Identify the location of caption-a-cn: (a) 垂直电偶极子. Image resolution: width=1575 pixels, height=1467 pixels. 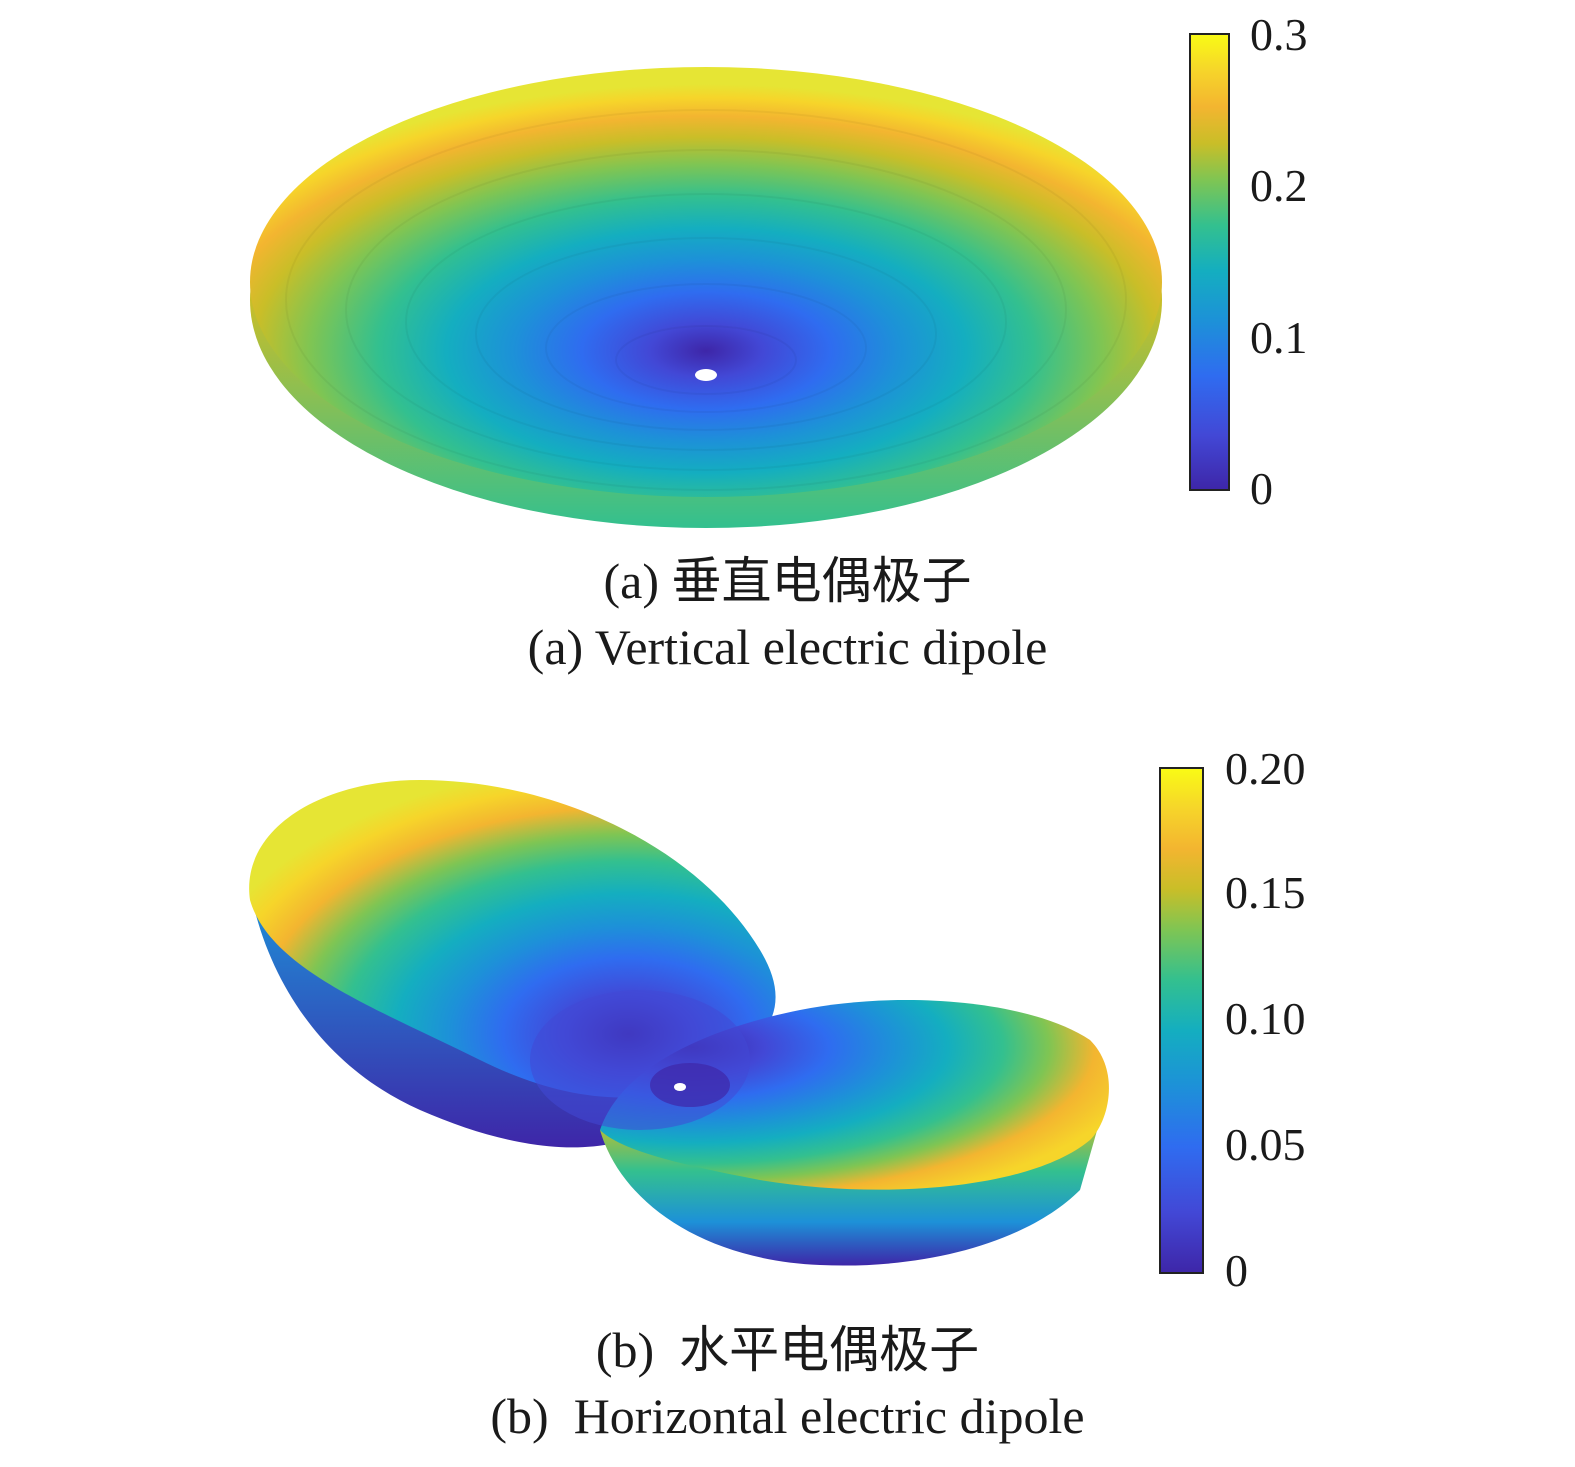
(787, 581).